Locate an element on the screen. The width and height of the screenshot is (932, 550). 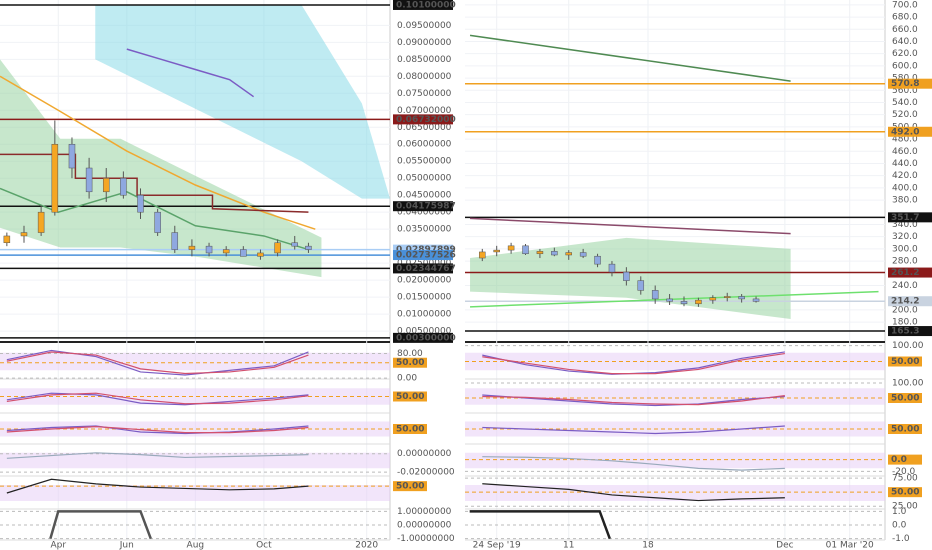
y-tick-label: 400.0 is located at coordinates (905, 188).